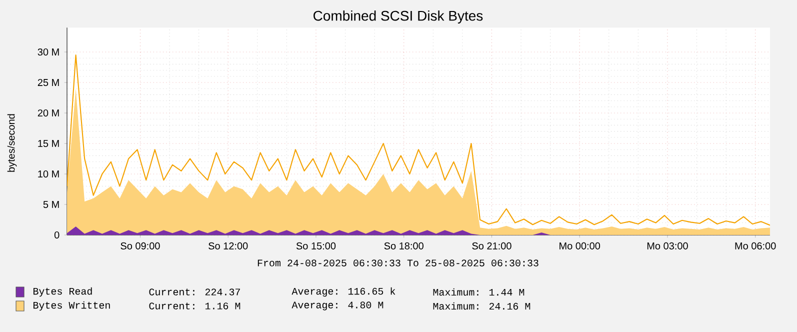 The image size is (797, 332). What do you see at coordinates (580, 246) in the screenshot?
I see `x-tick-label: Mo 00:00` at bounding box center [580, 246].